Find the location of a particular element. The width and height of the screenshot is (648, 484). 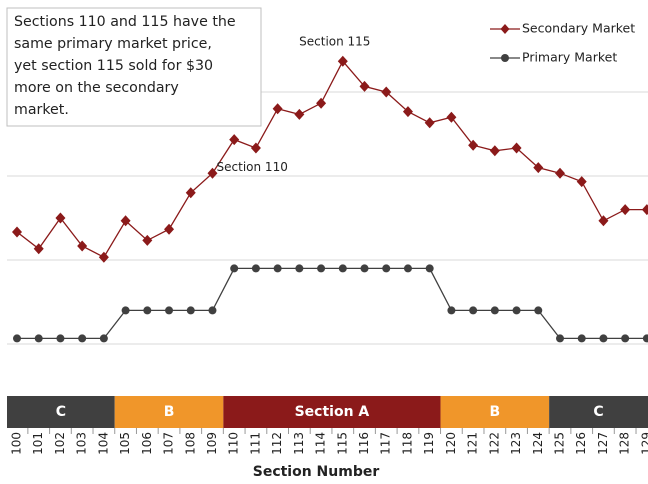

x-tick-label: 101 is located at coordinates (38, 443).